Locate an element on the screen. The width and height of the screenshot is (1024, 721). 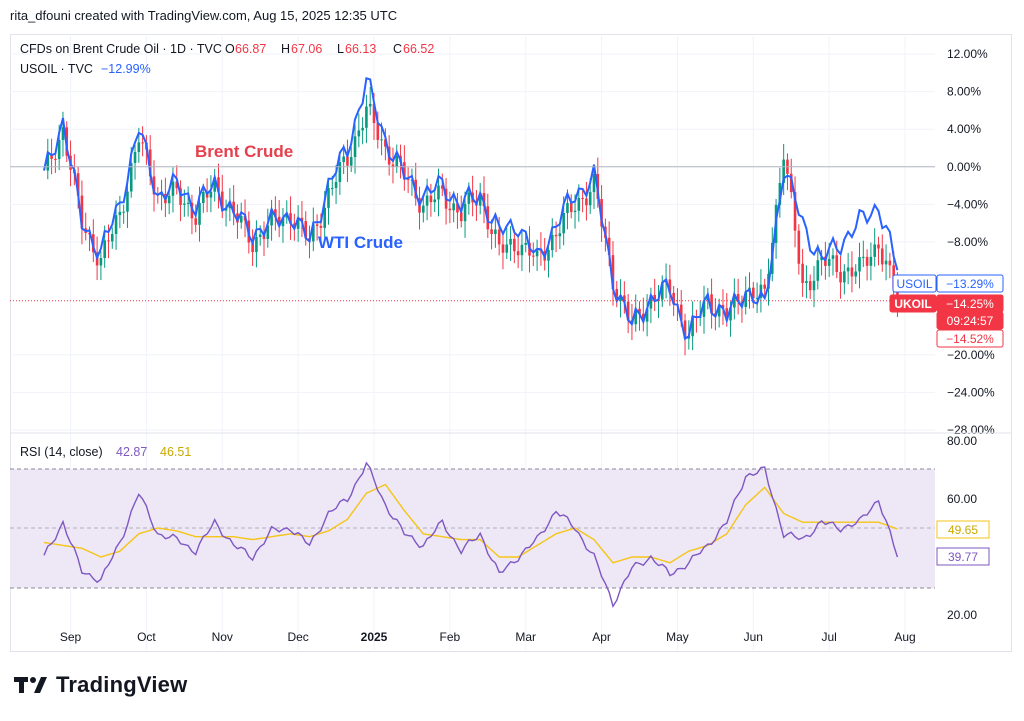
tradingview-logo-text: TradingView is located at coordinates (122, 684).